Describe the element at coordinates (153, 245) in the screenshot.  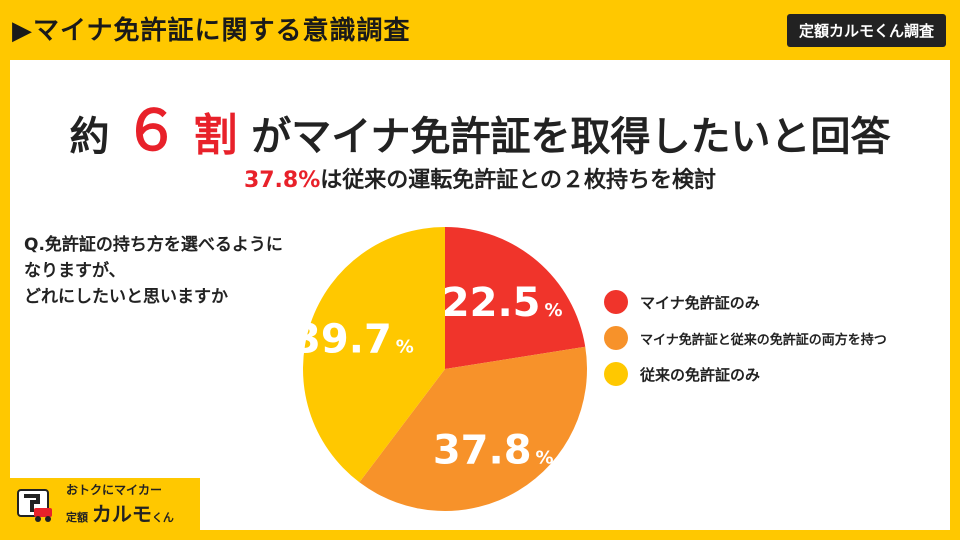
I see `question-line-1: Q.免許証の持ち方を選べるように` at that location.